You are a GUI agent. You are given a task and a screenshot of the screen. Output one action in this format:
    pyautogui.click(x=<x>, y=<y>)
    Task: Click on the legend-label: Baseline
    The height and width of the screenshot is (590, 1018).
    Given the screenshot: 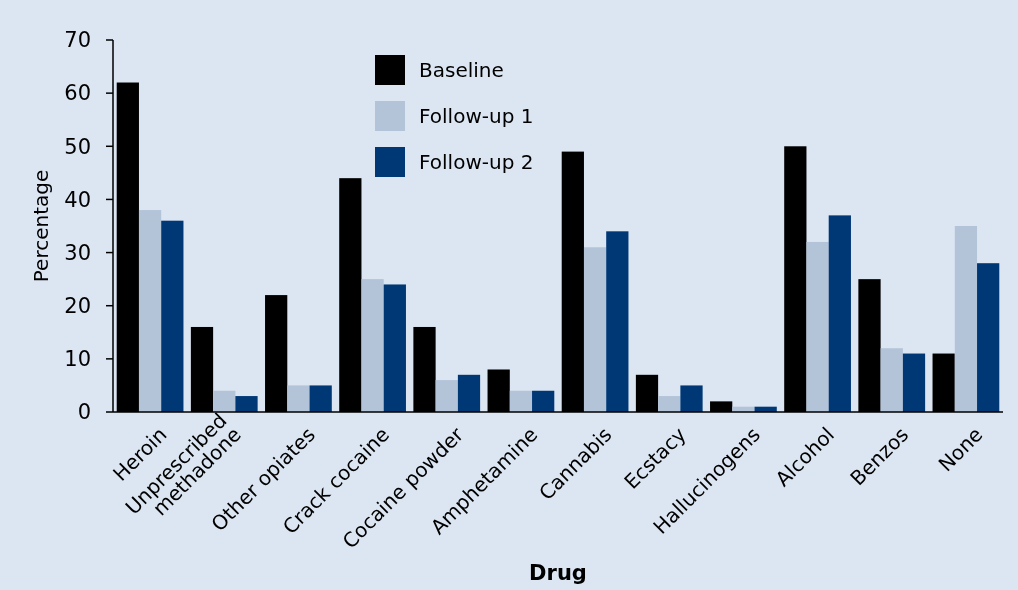 What is the action you would take?
    pyautogui.click(x=461, y=70)
    